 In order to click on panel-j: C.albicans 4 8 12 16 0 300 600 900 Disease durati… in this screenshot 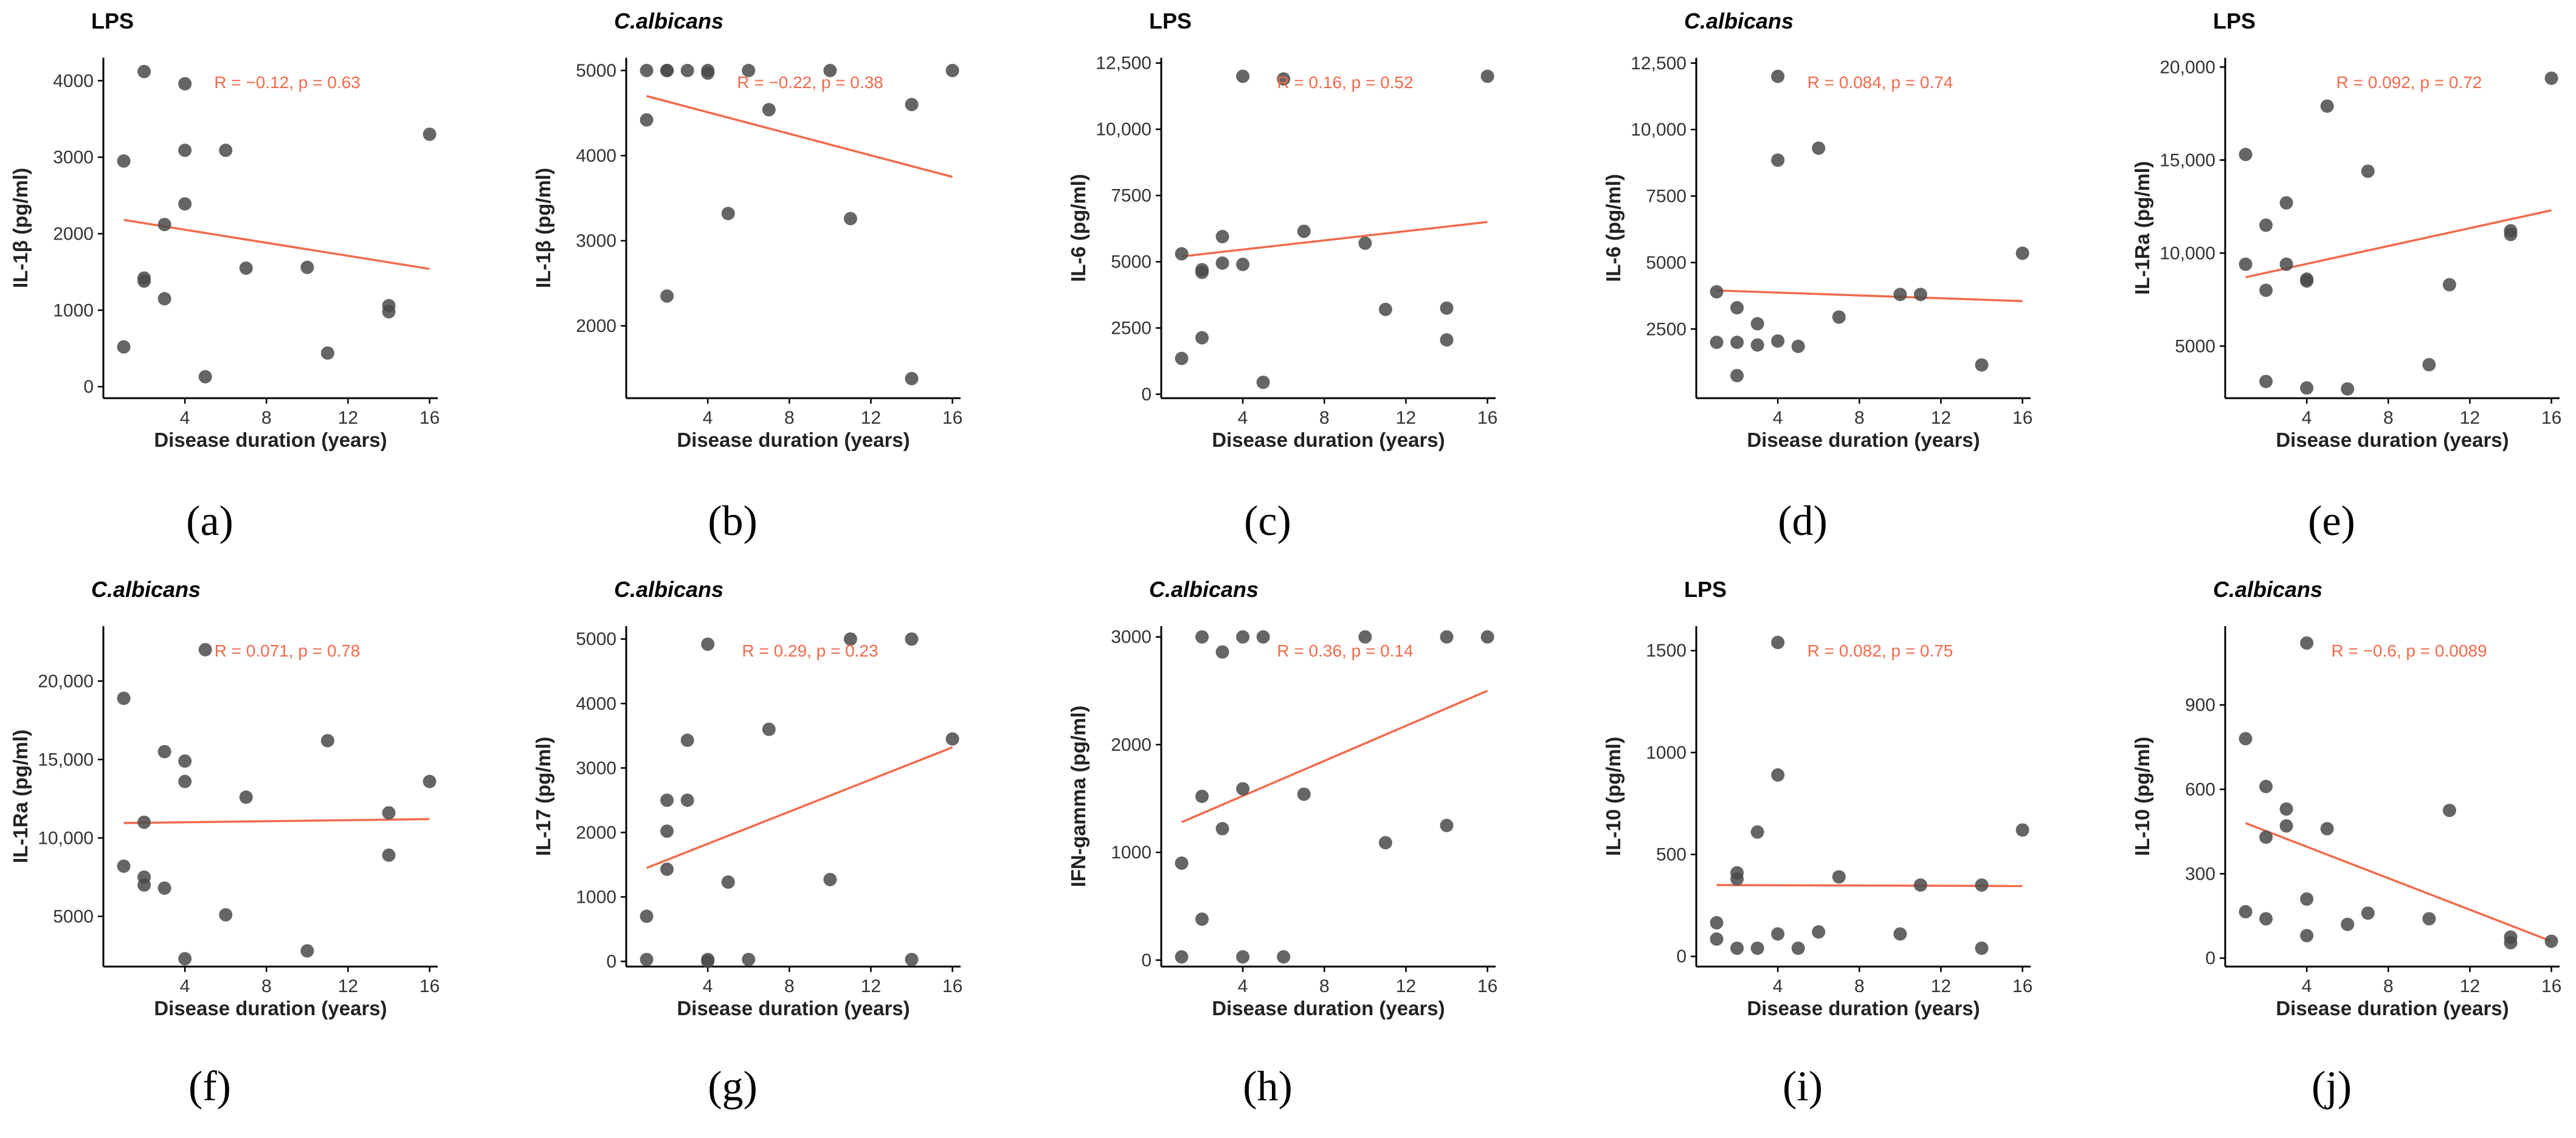, I will do `click(2346, 843)`.